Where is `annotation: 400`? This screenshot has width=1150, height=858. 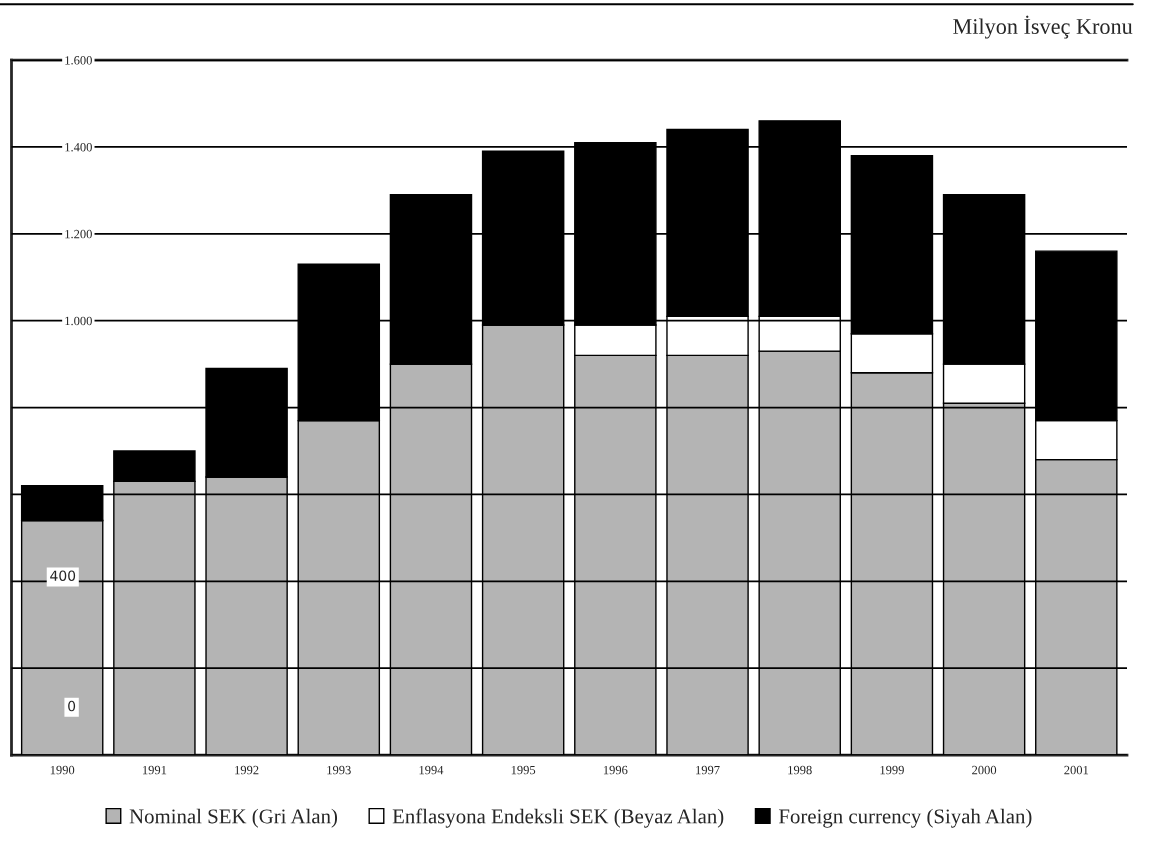 annotation: 400 is located at coordinates (63, 575).